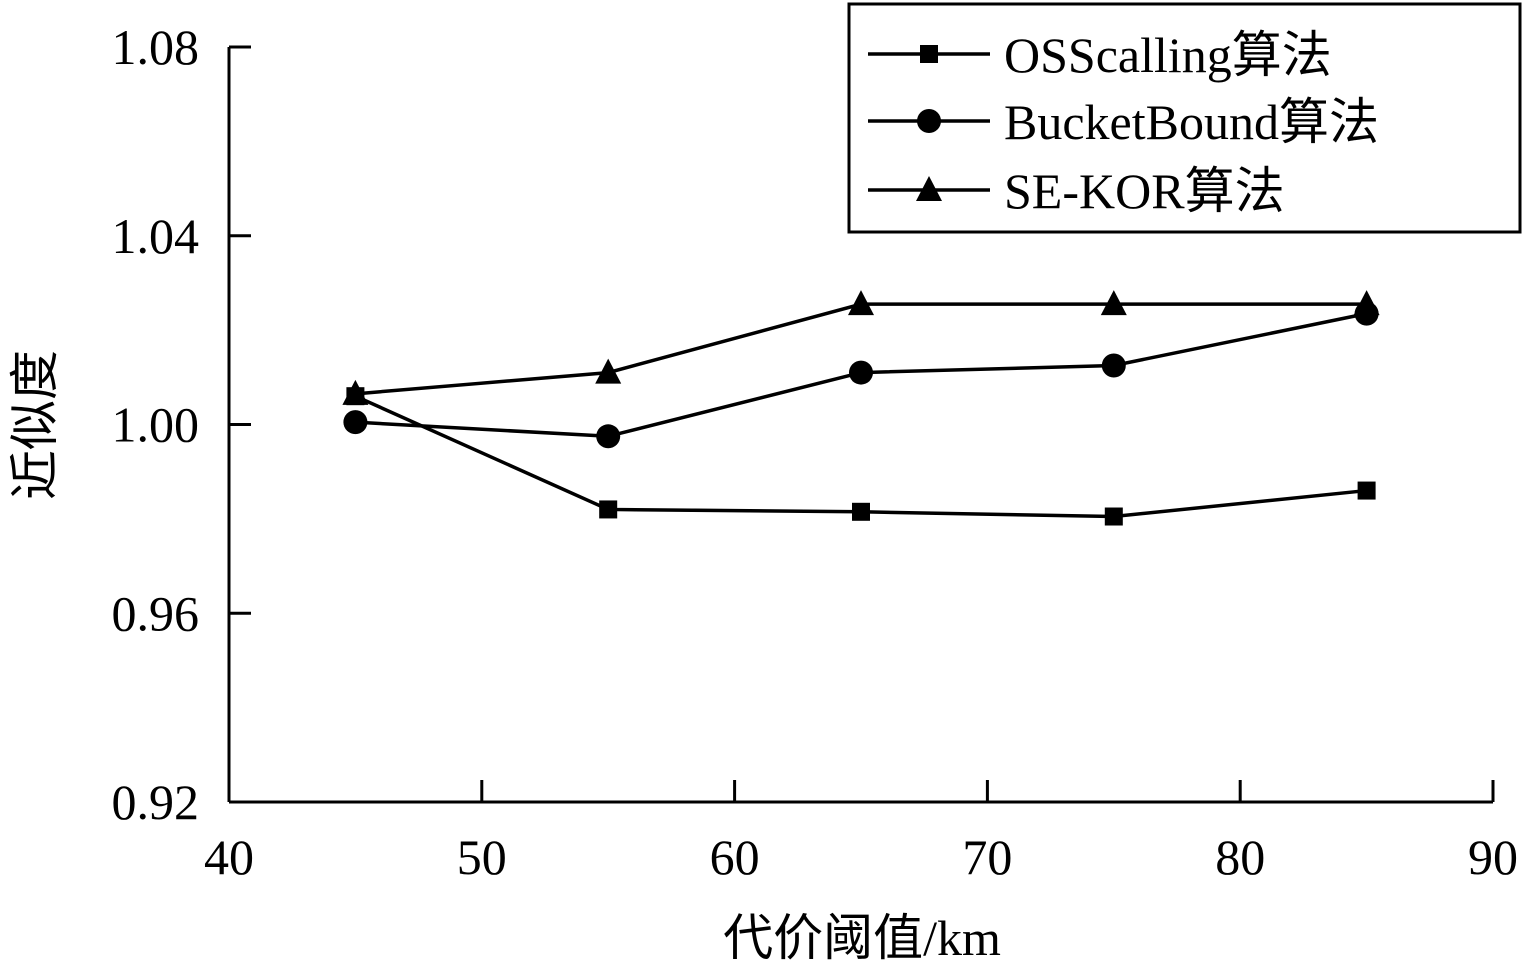 This screenshot has width=1526, height=974. I want to click on y-tick-label: 0.96, so click(156, 613).